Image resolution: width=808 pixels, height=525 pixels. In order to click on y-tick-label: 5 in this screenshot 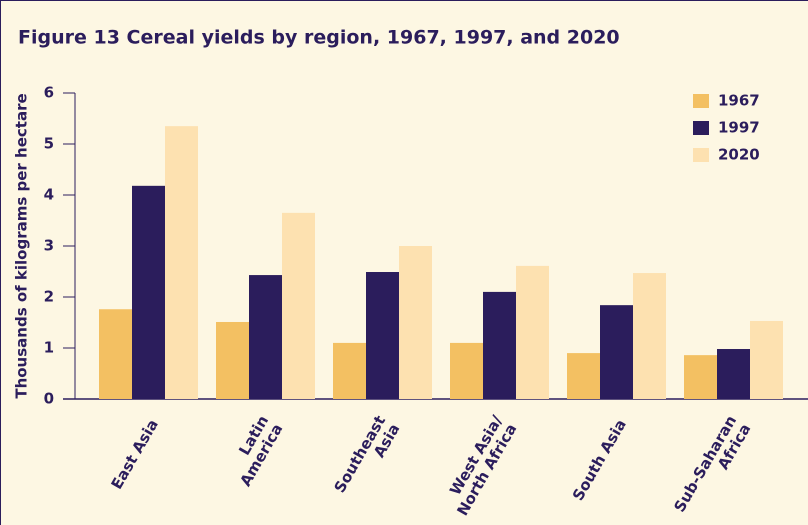, I will do `click(49, 144)`.